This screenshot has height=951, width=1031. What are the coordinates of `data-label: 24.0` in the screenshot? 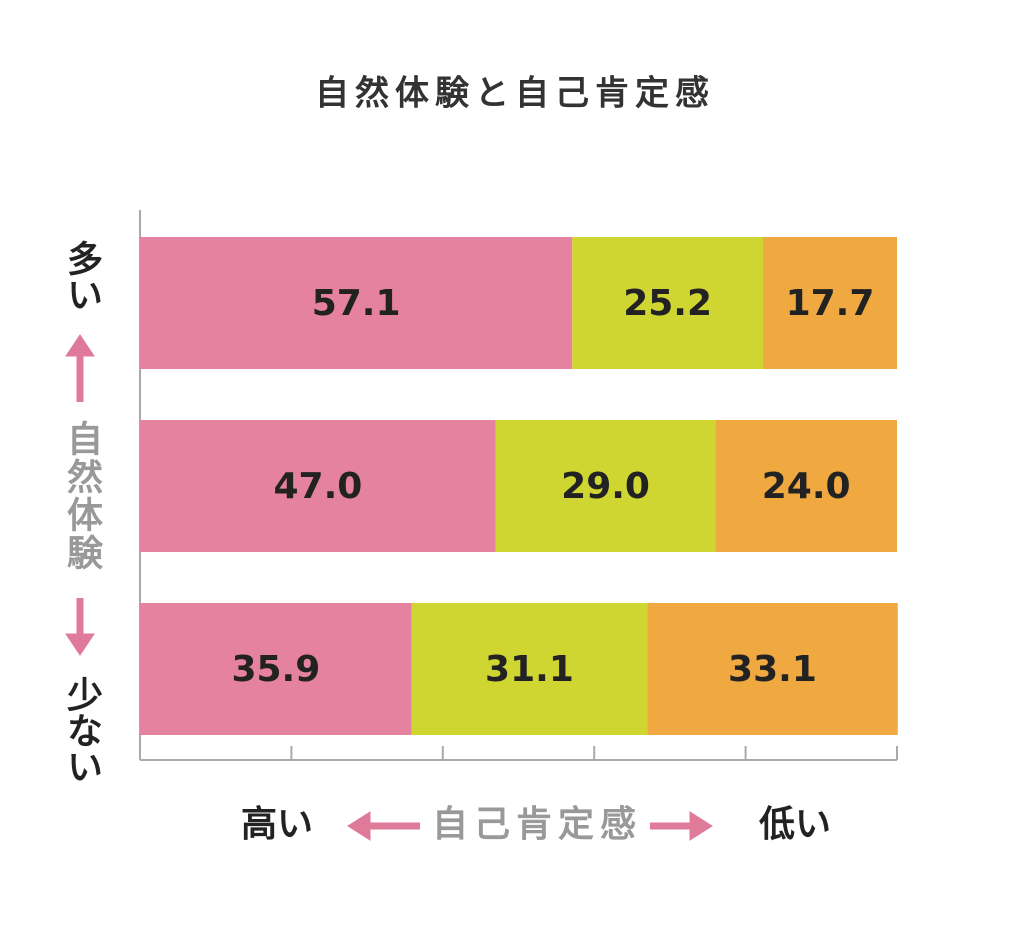 It's located at (806, 486).